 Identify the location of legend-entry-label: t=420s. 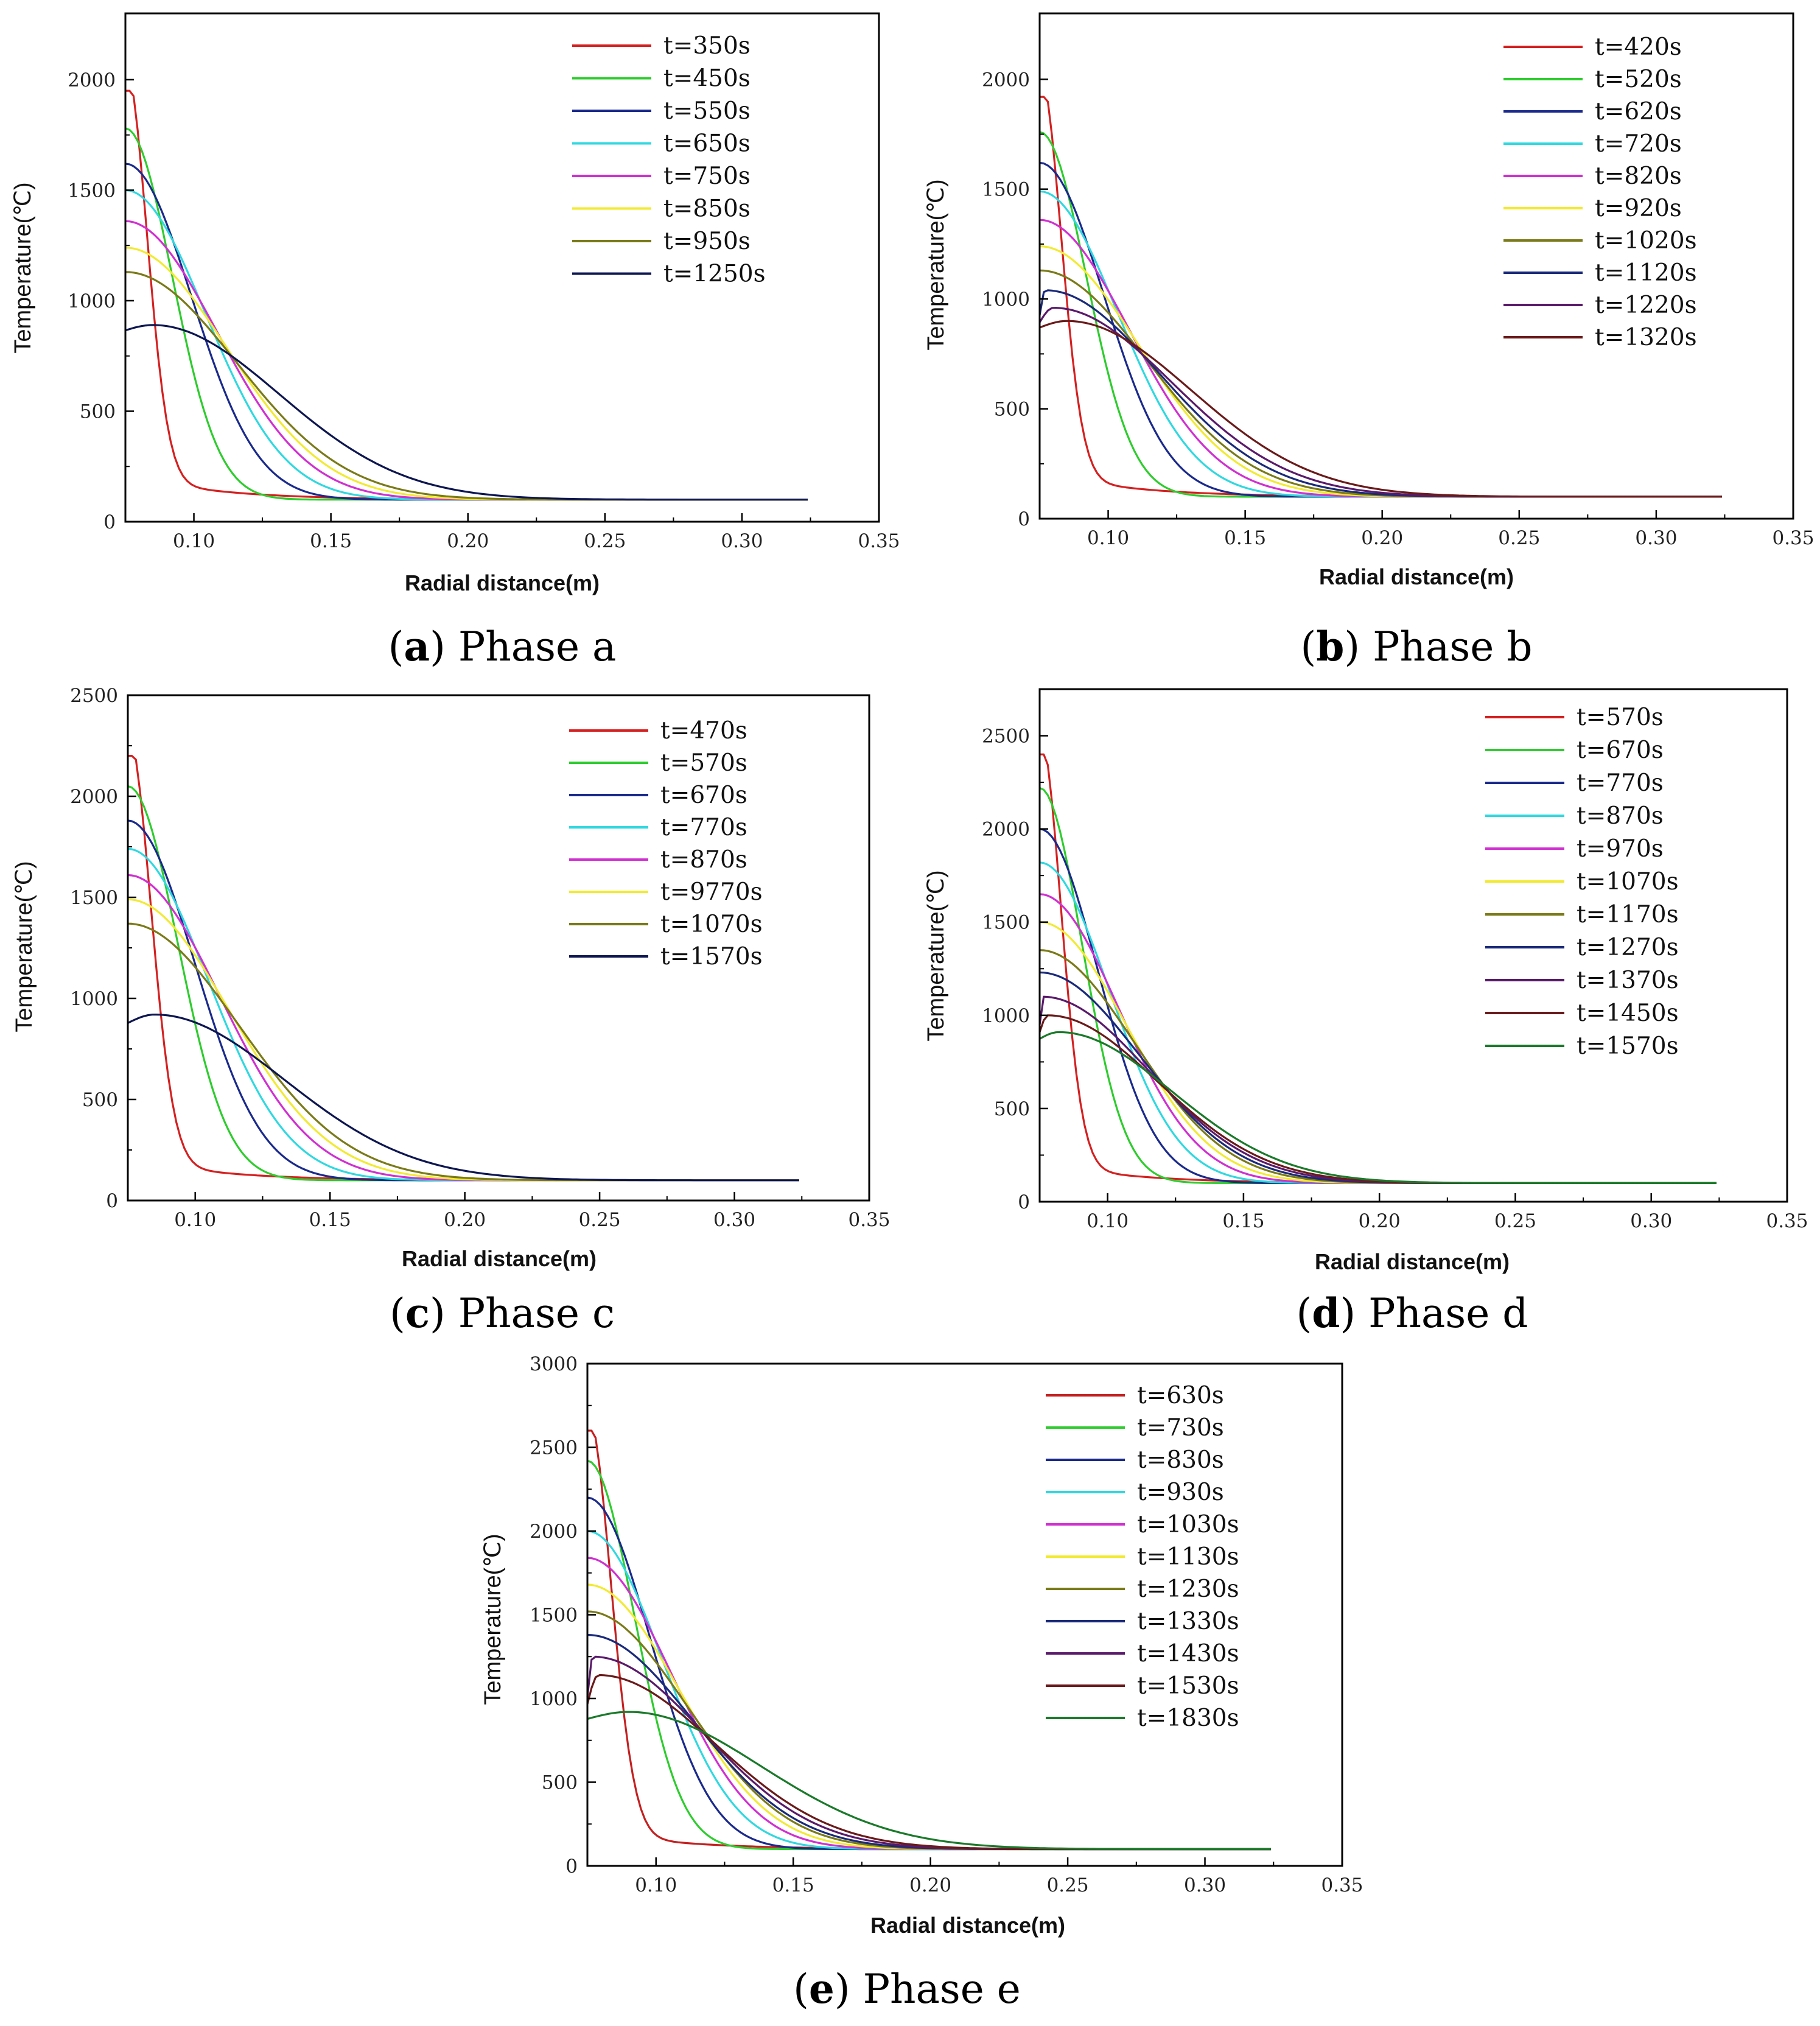
(1638, 47).